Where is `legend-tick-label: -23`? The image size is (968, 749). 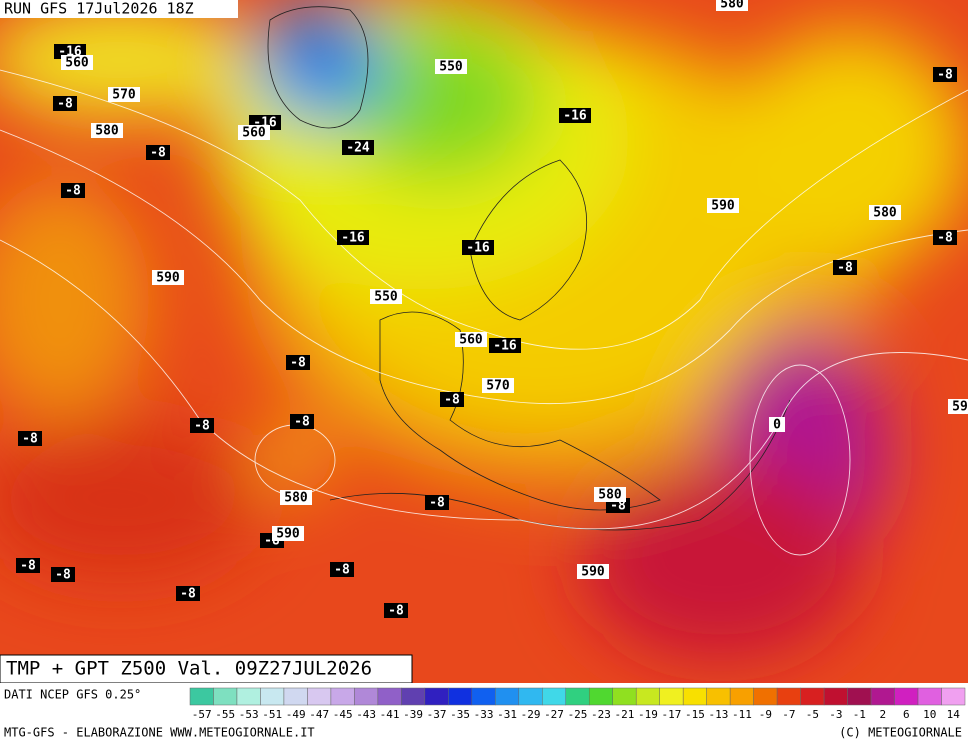
legend-tick-label: -23 is located at coordinates (601, 714).